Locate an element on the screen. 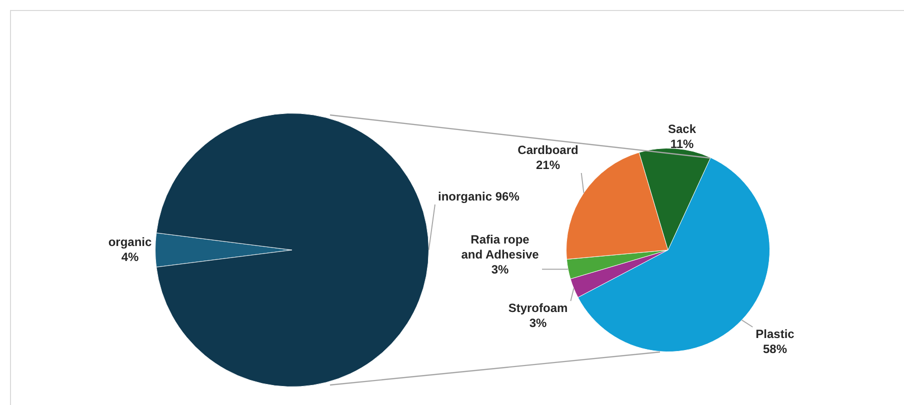 This screenshot has height=405, width=904. data-label: 11% is located at coordinates (682, 143).